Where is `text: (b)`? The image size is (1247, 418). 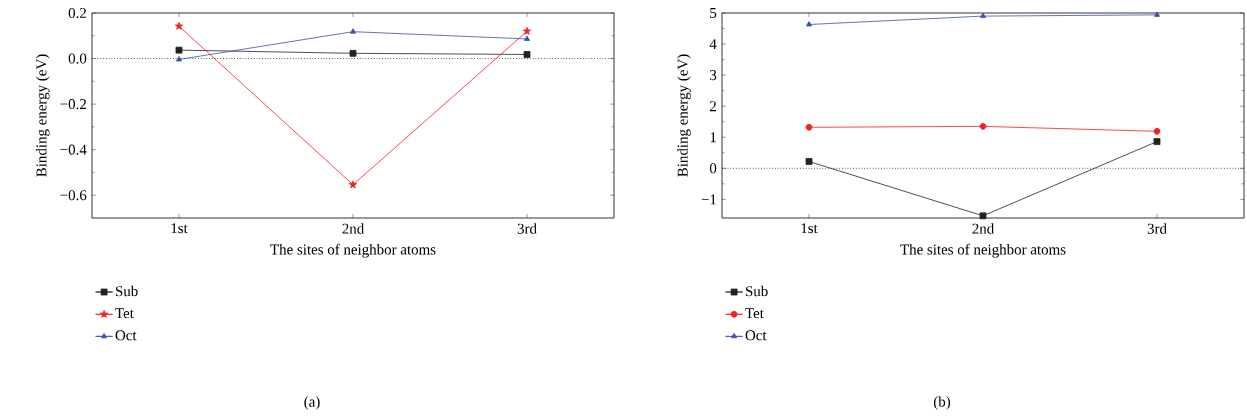 text: (b) is located at coordinates (942, 403).